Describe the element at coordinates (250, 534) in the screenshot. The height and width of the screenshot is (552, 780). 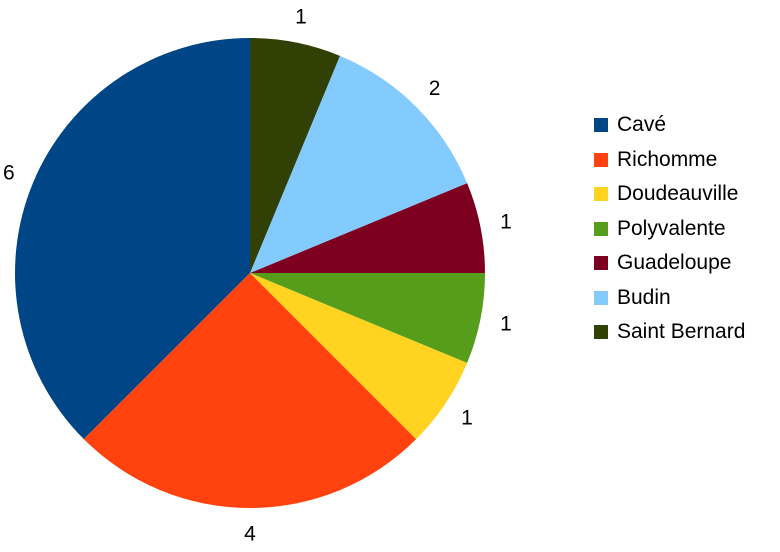
I see `slice-value-label: 4` at that location.